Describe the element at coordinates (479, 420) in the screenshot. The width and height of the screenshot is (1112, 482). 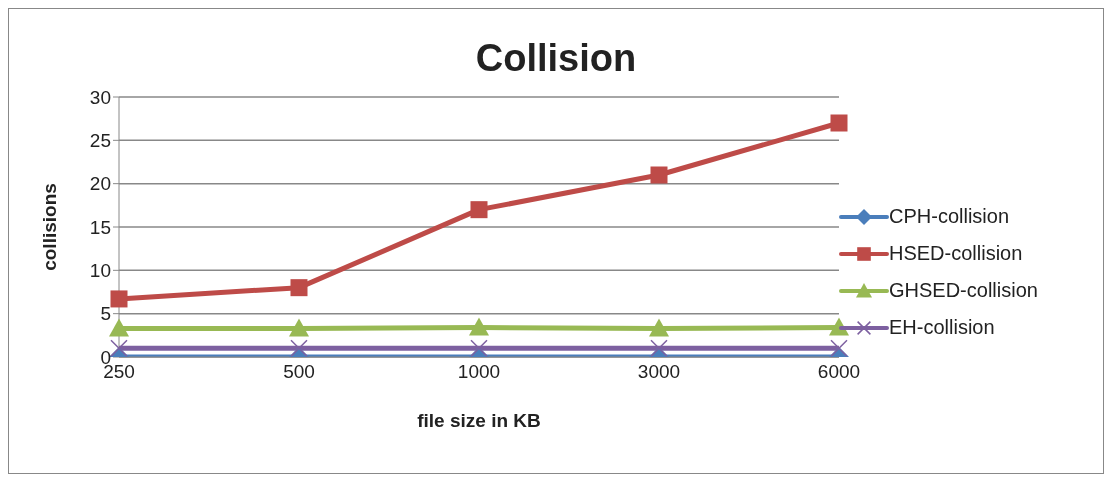
I see `x-axis-title: file size in KB` at that location.